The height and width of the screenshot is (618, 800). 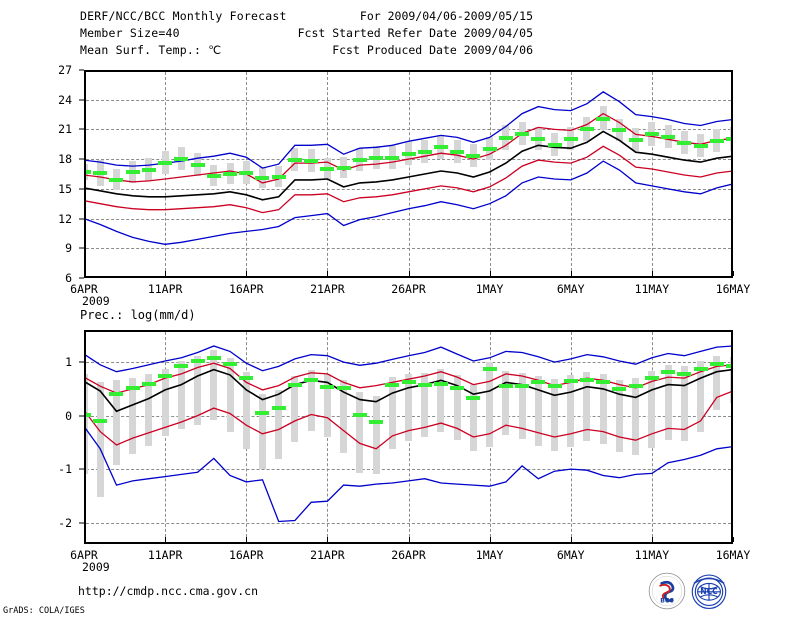 I want to click on y-axis-tick-label: 1, so click(x=68, y=362).